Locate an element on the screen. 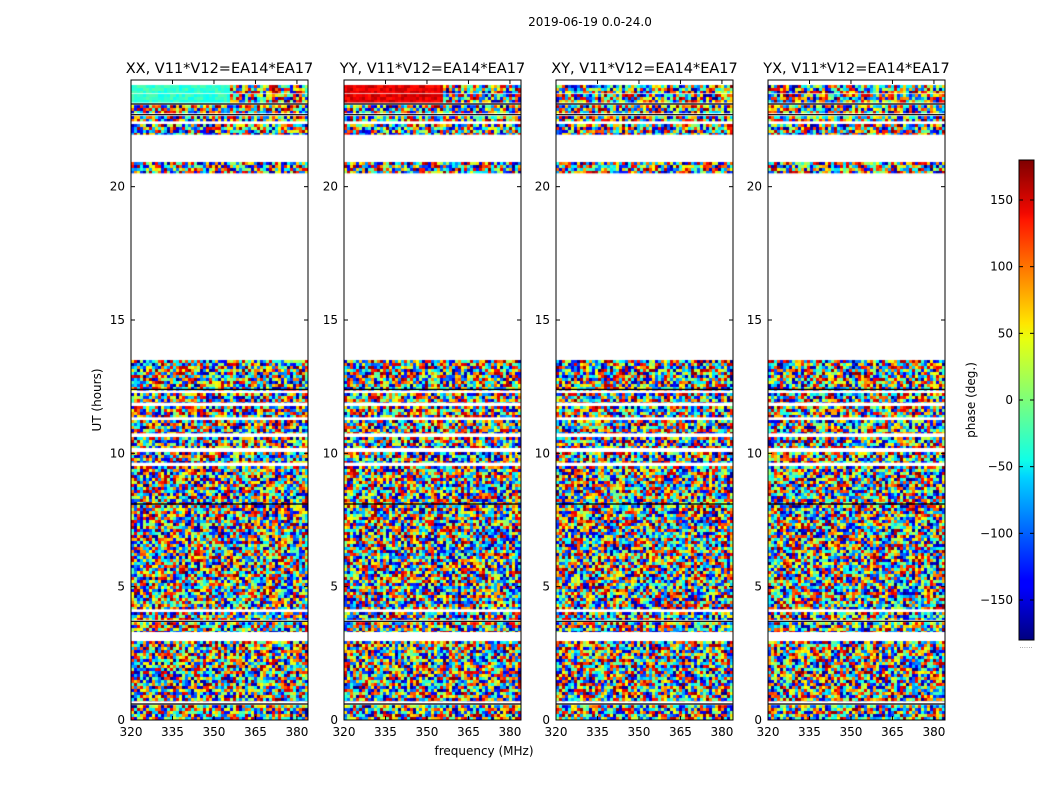 The height and width of the screenshot is (800, 1050). colorbar-tick-label: 50 is located at coordinates (1005, 333).